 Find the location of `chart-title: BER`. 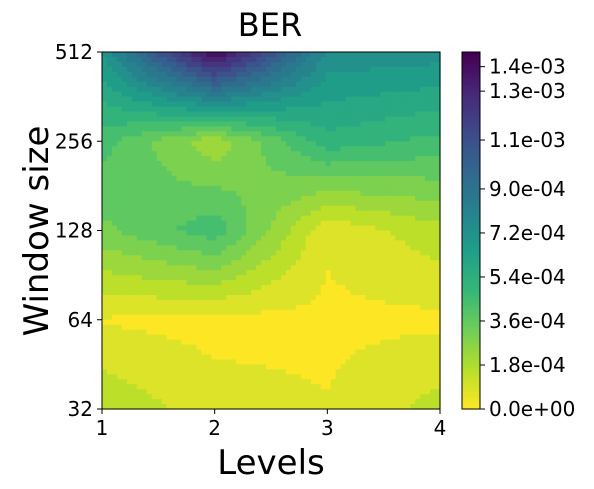

chart-title: BER is located at coordinates (270, 25).